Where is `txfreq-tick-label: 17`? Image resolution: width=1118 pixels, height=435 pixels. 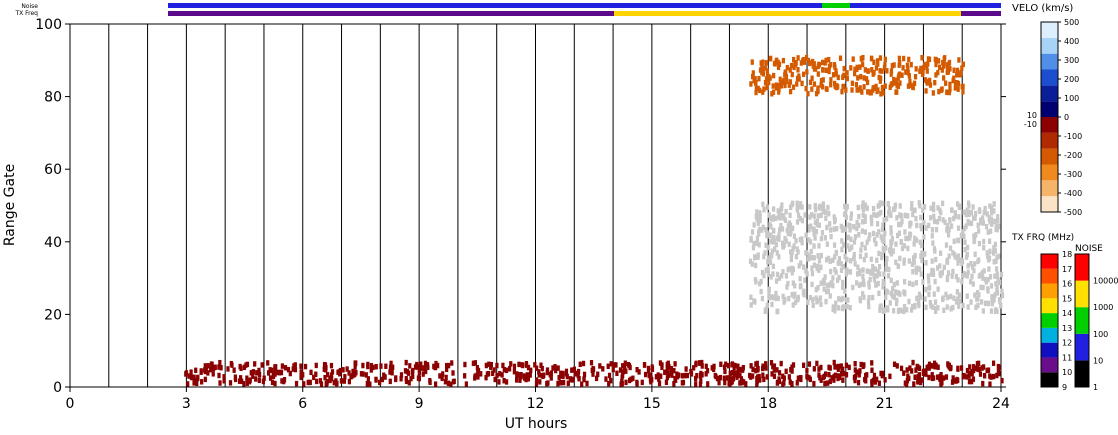 txfreq-tick-label: 17 is located at coordinates (1067, 269).